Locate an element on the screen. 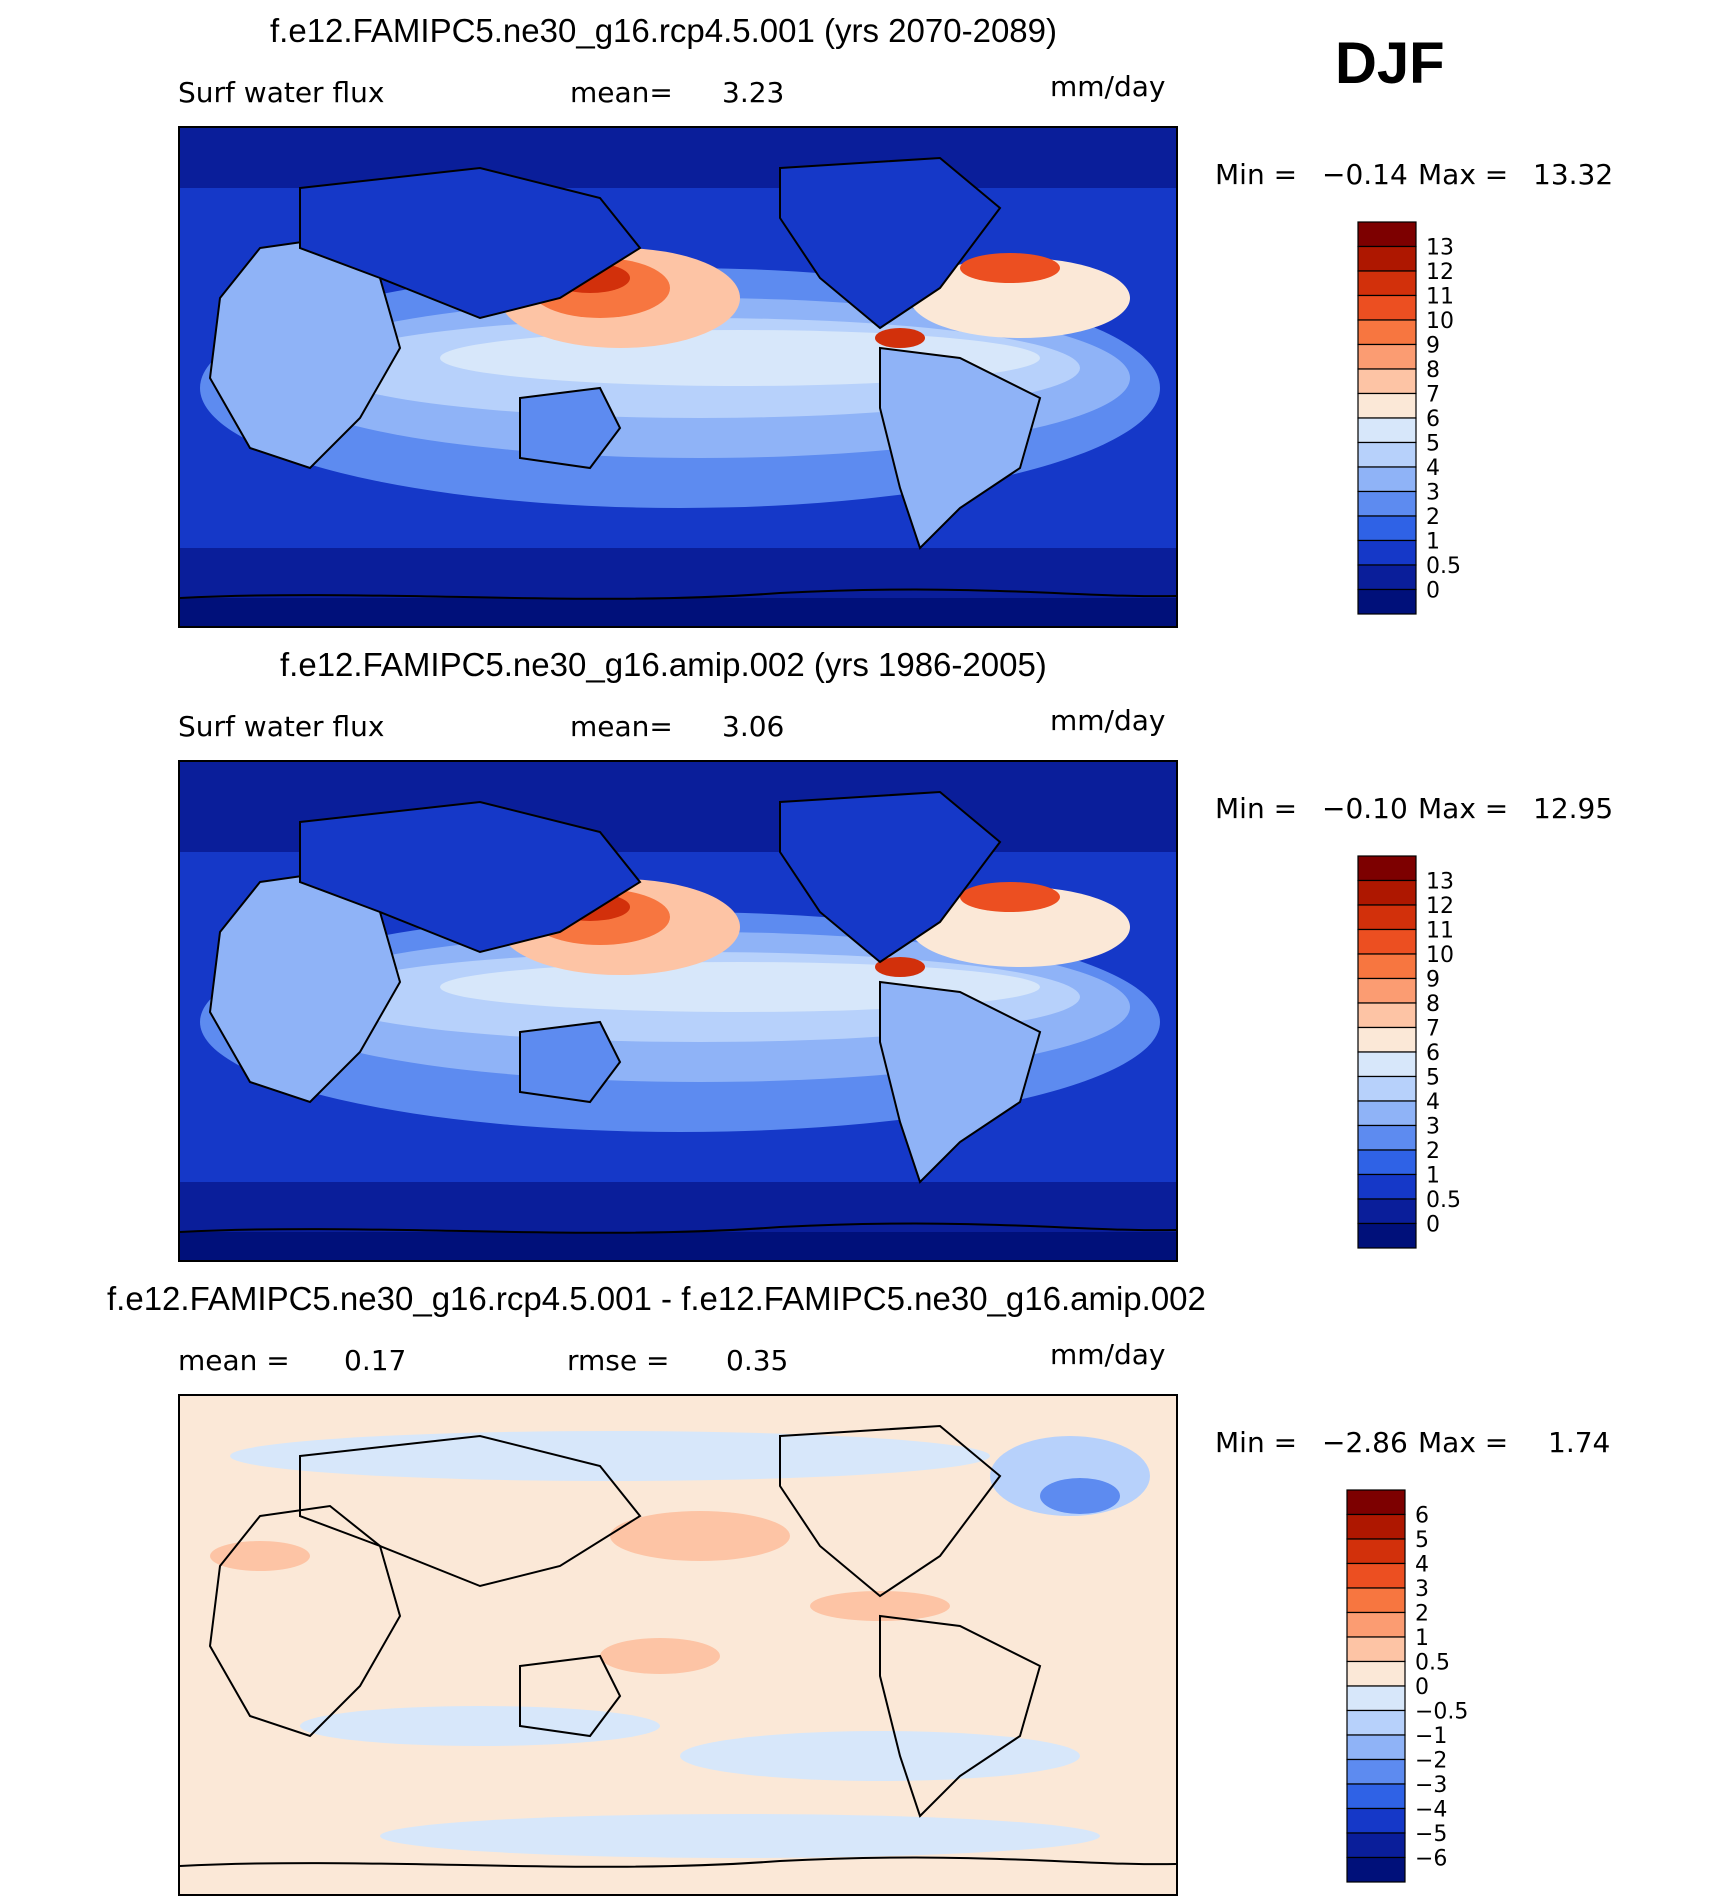 The height and width of the screenshot is (1896, 1710). panel3-min-value: −2.86 is located at coordinates (1365, 1442).